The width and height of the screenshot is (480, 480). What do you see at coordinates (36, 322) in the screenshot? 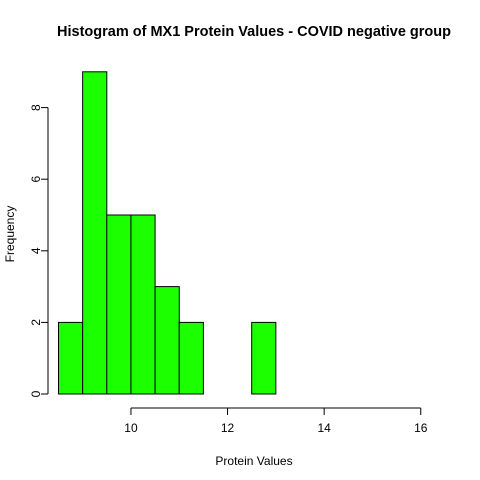
I see `y-tick-label: 2` at bounding box center [36, 322].